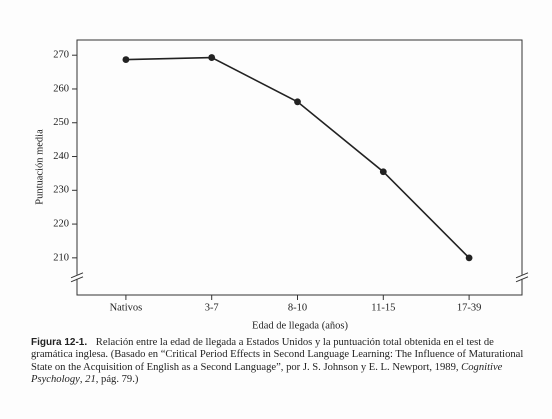 Image resolution: width=552 pixels, height=419 pixels. What do you see at coordinates (82, 380) in the screenshot?
I see `caption-text: ,` at bounding box center [82, 380].